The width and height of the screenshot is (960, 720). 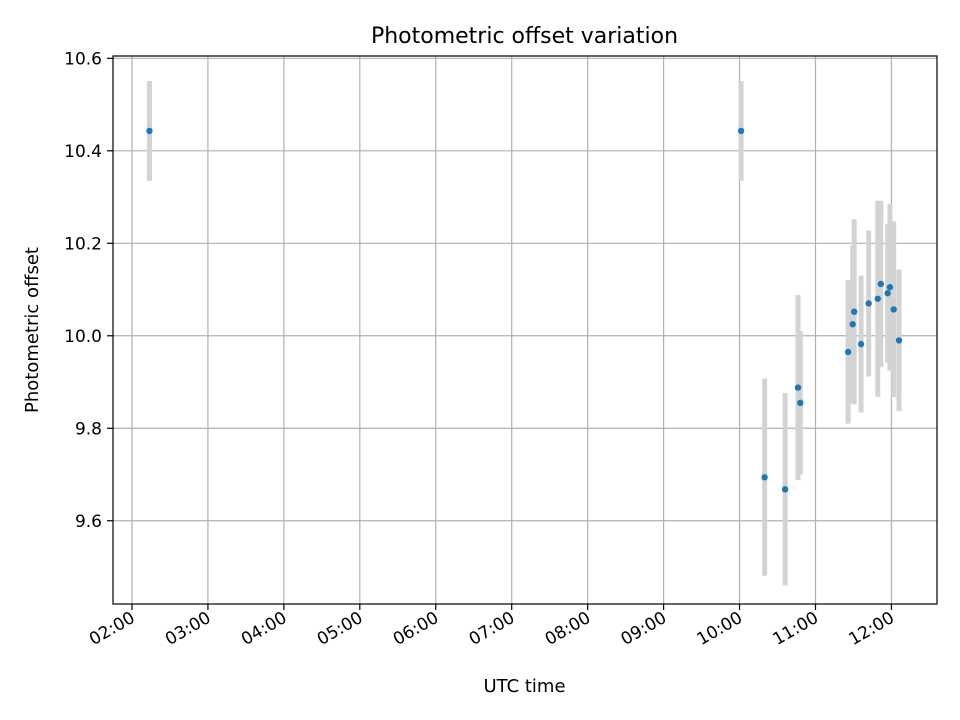 What do you see at coordinates (88, 522) in the screenshot?
I see `y-tick-label: 9.6` at bounding box center [88, 522].